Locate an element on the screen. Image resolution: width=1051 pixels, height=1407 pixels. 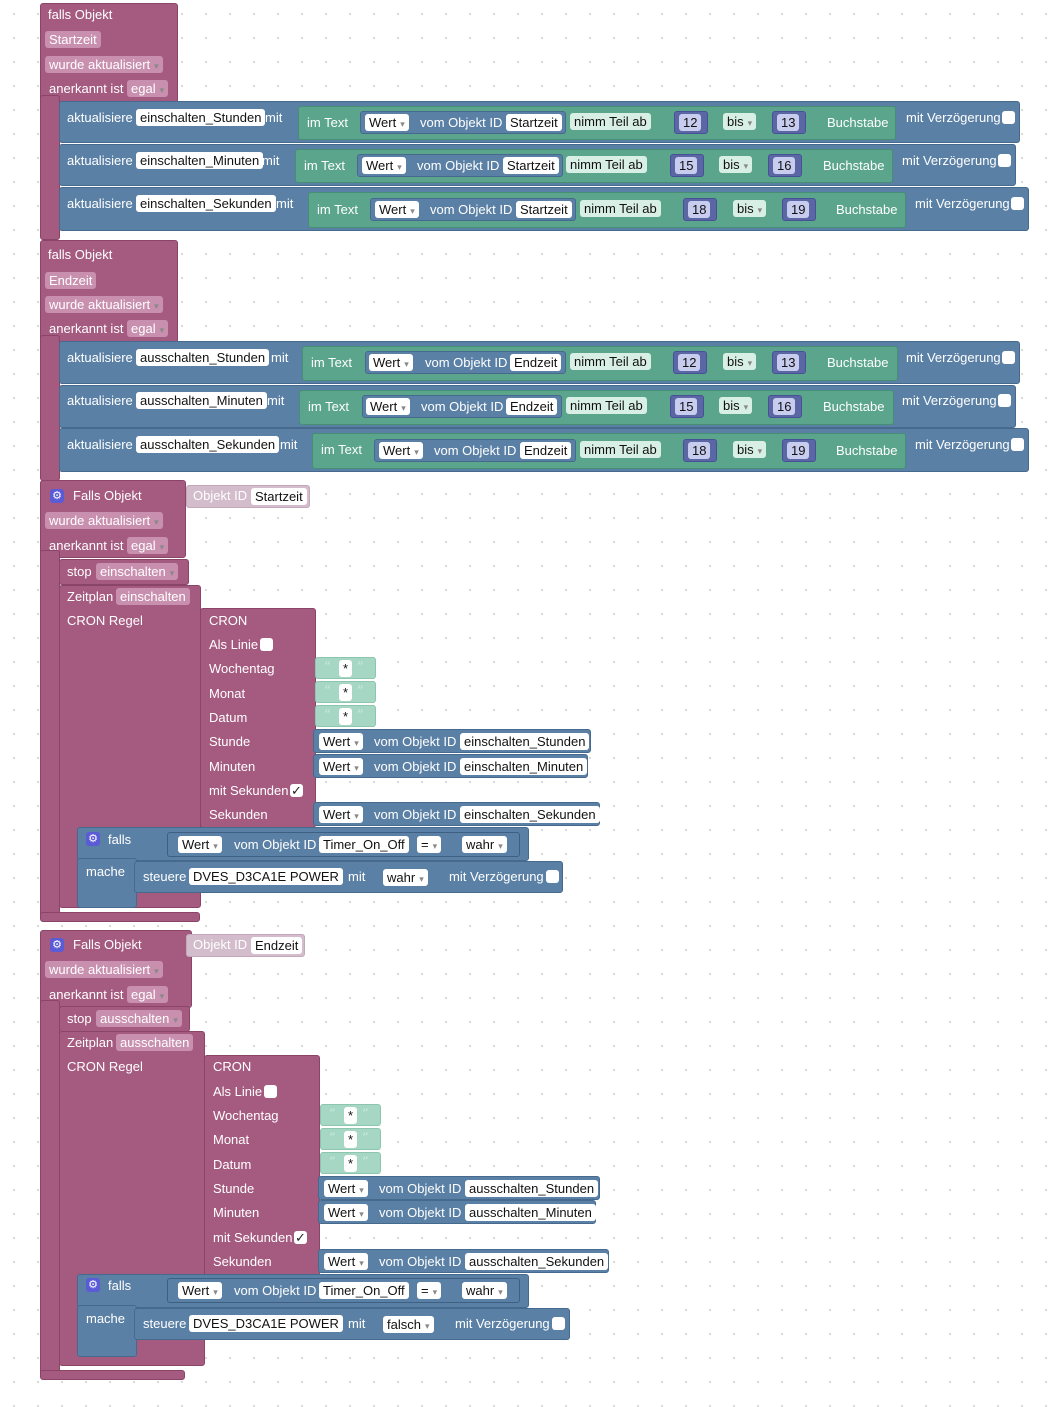
target-object-field: einschalten_Stunden is located at coordinates (201, 117).